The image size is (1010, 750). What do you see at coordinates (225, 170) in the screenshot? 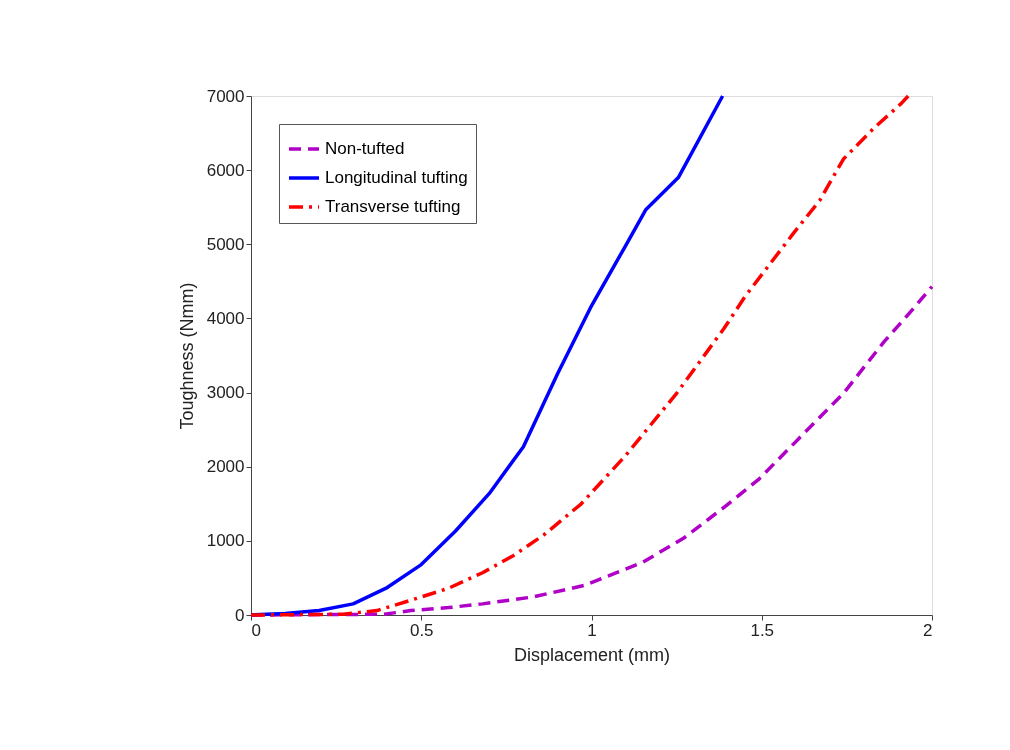
I see `y-tick-label: 6000` at bounding box center [225, 170].